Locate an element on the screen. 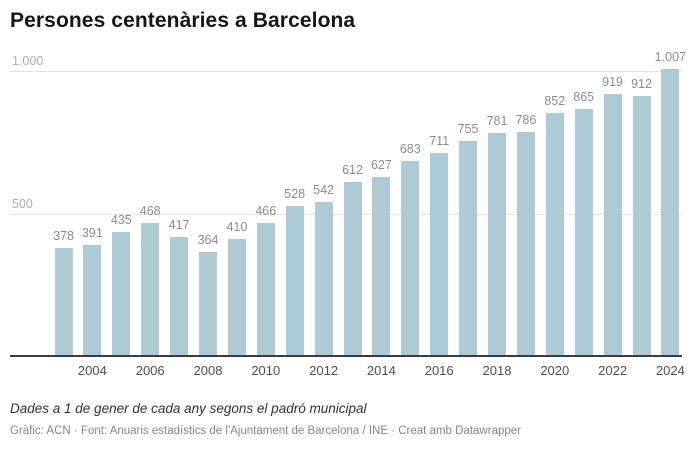  bar-2023 is located at coordinates (641, 226).